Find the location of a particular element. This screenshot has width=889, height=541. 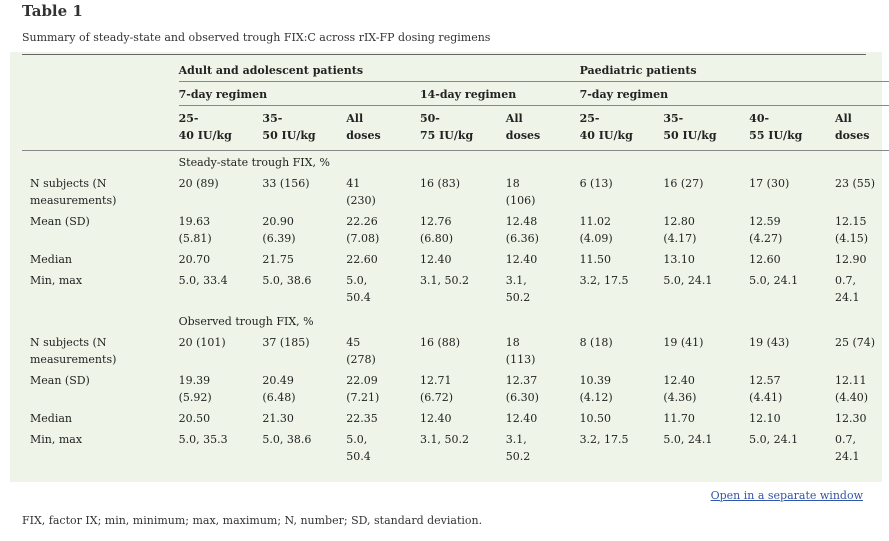

table-cell: 25 (74) is located at coordinates (855, 342).